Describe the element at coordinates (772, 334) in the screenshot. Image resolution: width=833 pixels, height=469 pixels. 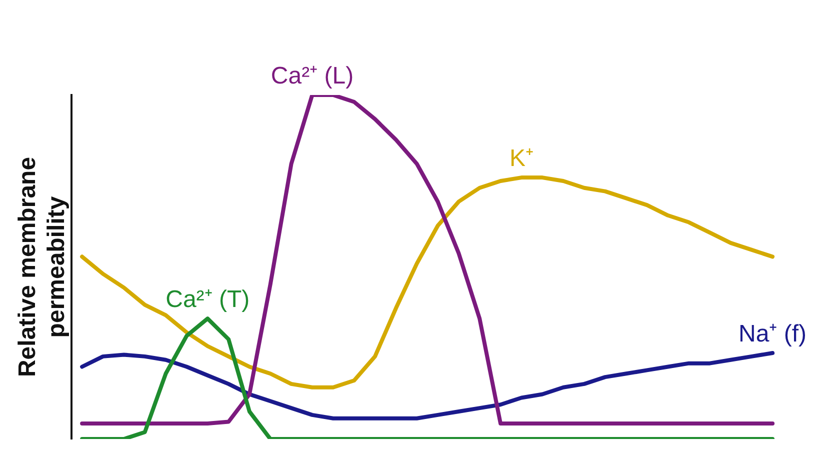
I see `series-label: Na⁺ (f)` at that location.